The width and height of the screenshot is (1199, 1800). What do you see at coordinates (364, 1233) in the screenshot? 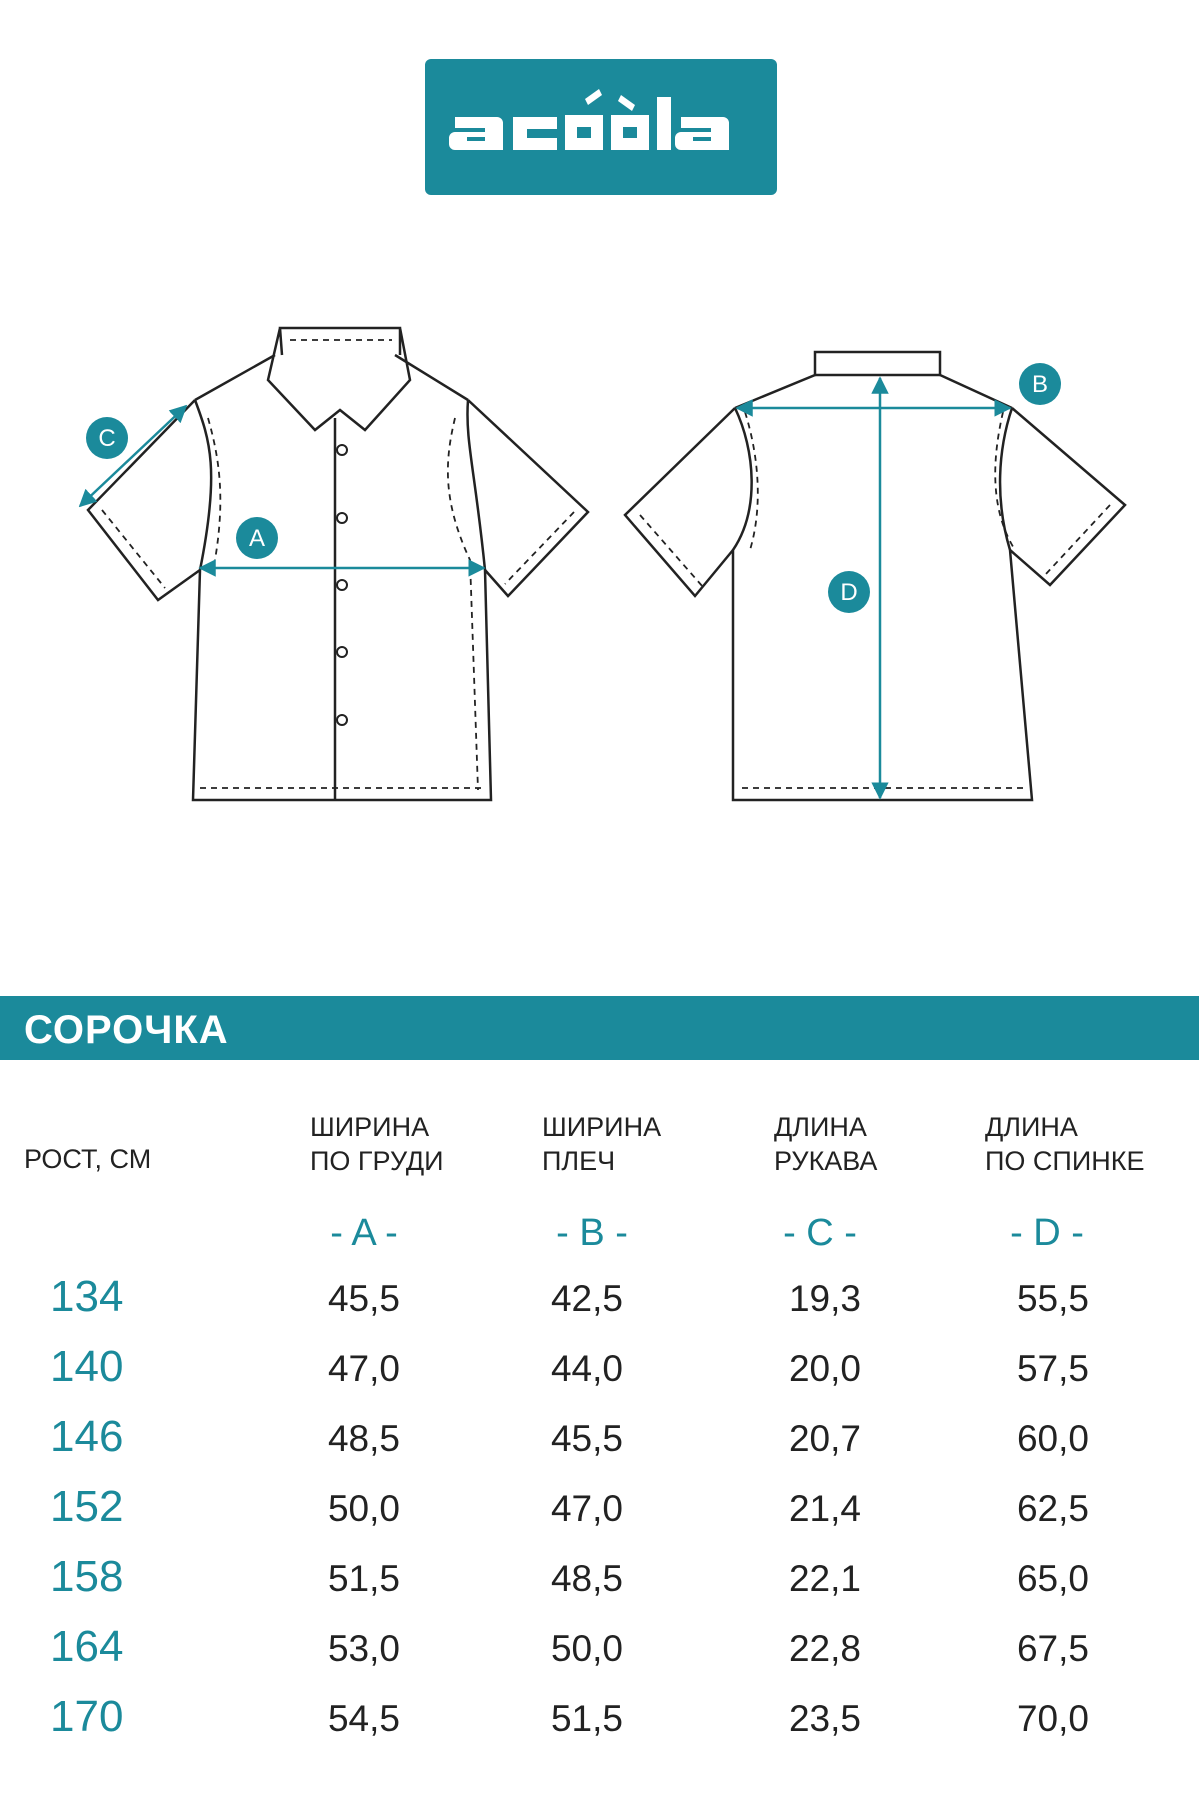
I see `column-letter-a: - A -` at bounding box center [364, 1233].